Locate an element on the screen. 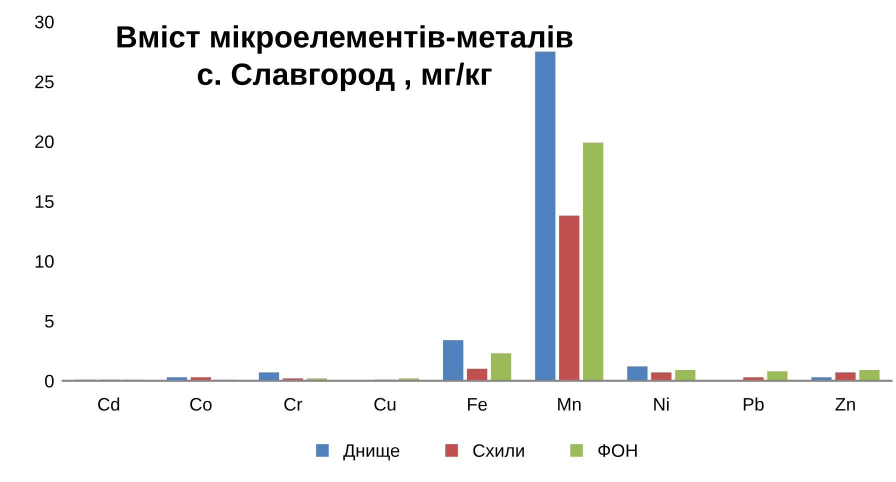 This screenshot has width=896, height=482. x-tick-label: Pb is located at coordinates (754, 404).